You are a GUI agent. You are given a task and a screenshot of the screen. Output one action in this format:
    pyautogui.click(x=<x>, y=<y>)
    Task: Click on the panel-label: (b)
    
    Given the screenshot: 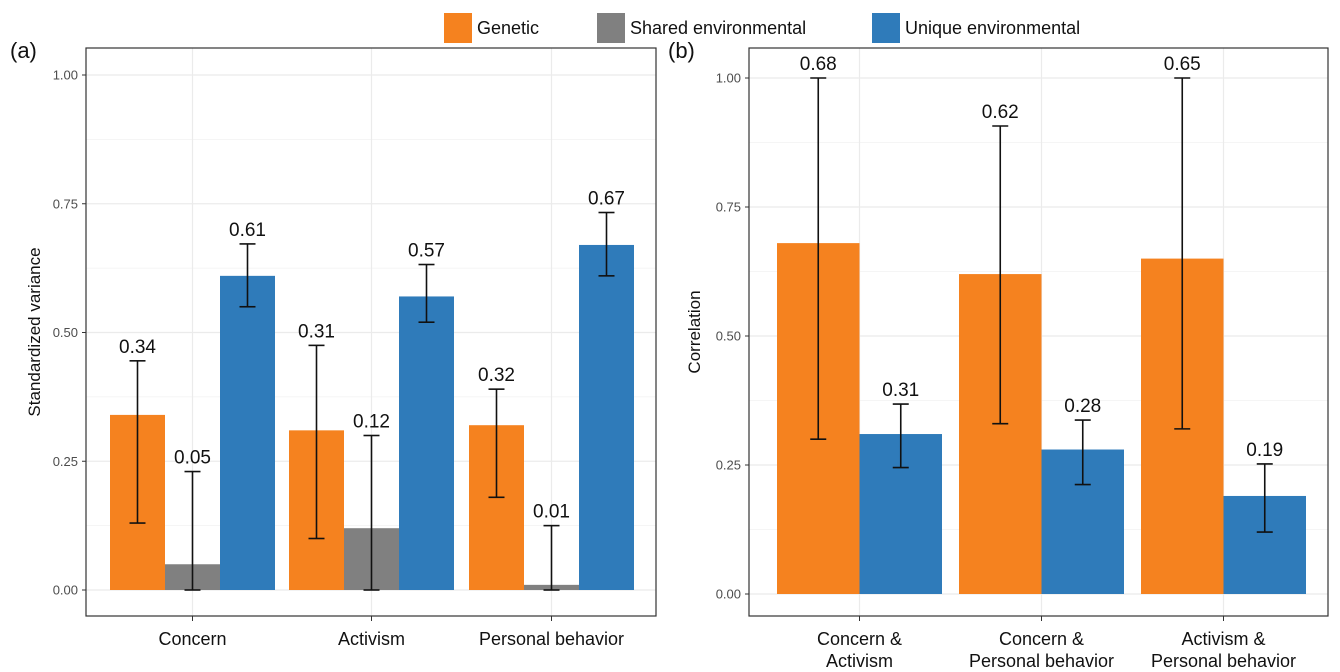 What is the action you would take?
    pyautogui.click(x=681, y=50)
    